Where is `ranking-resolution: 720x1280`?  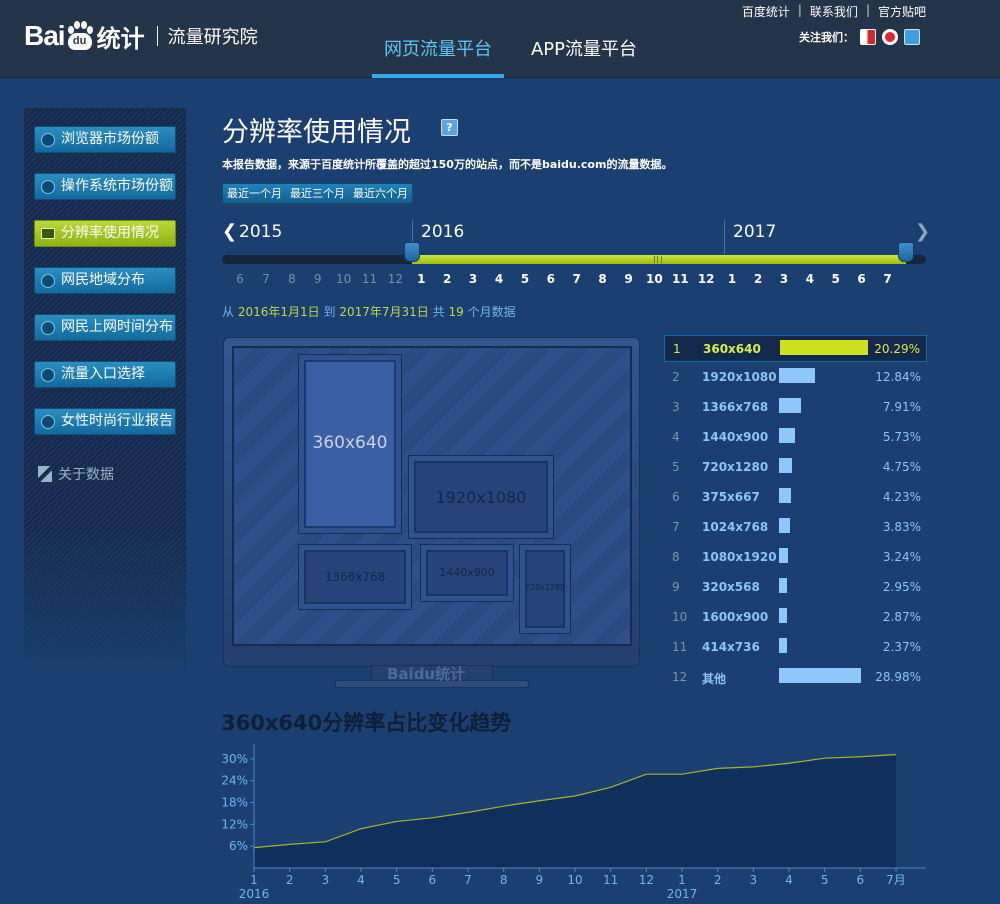
ranking-resolution: 720x1280 is located at coordinates (735, 467).